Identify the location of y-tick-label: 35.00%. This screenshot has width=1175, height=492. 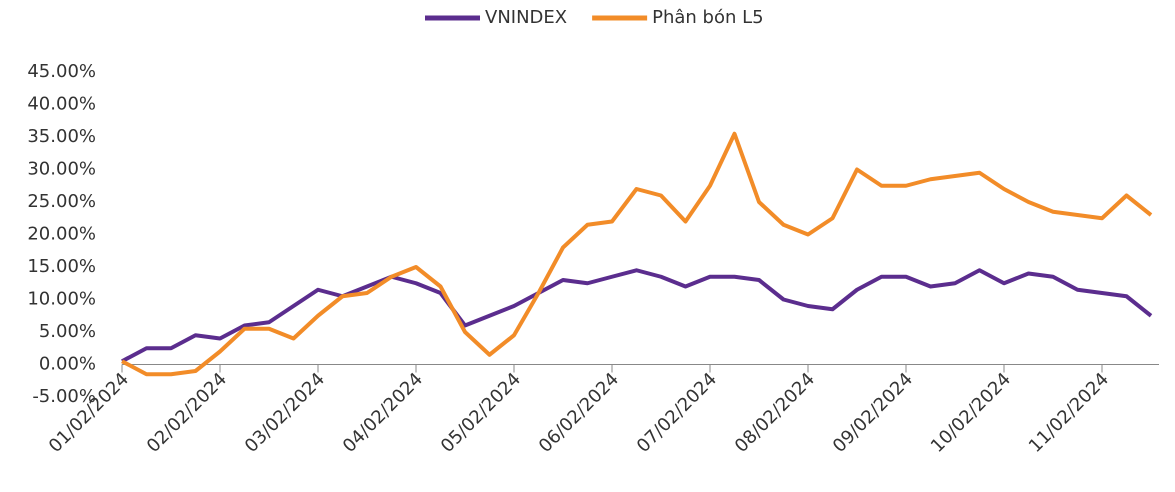
(61, 136).